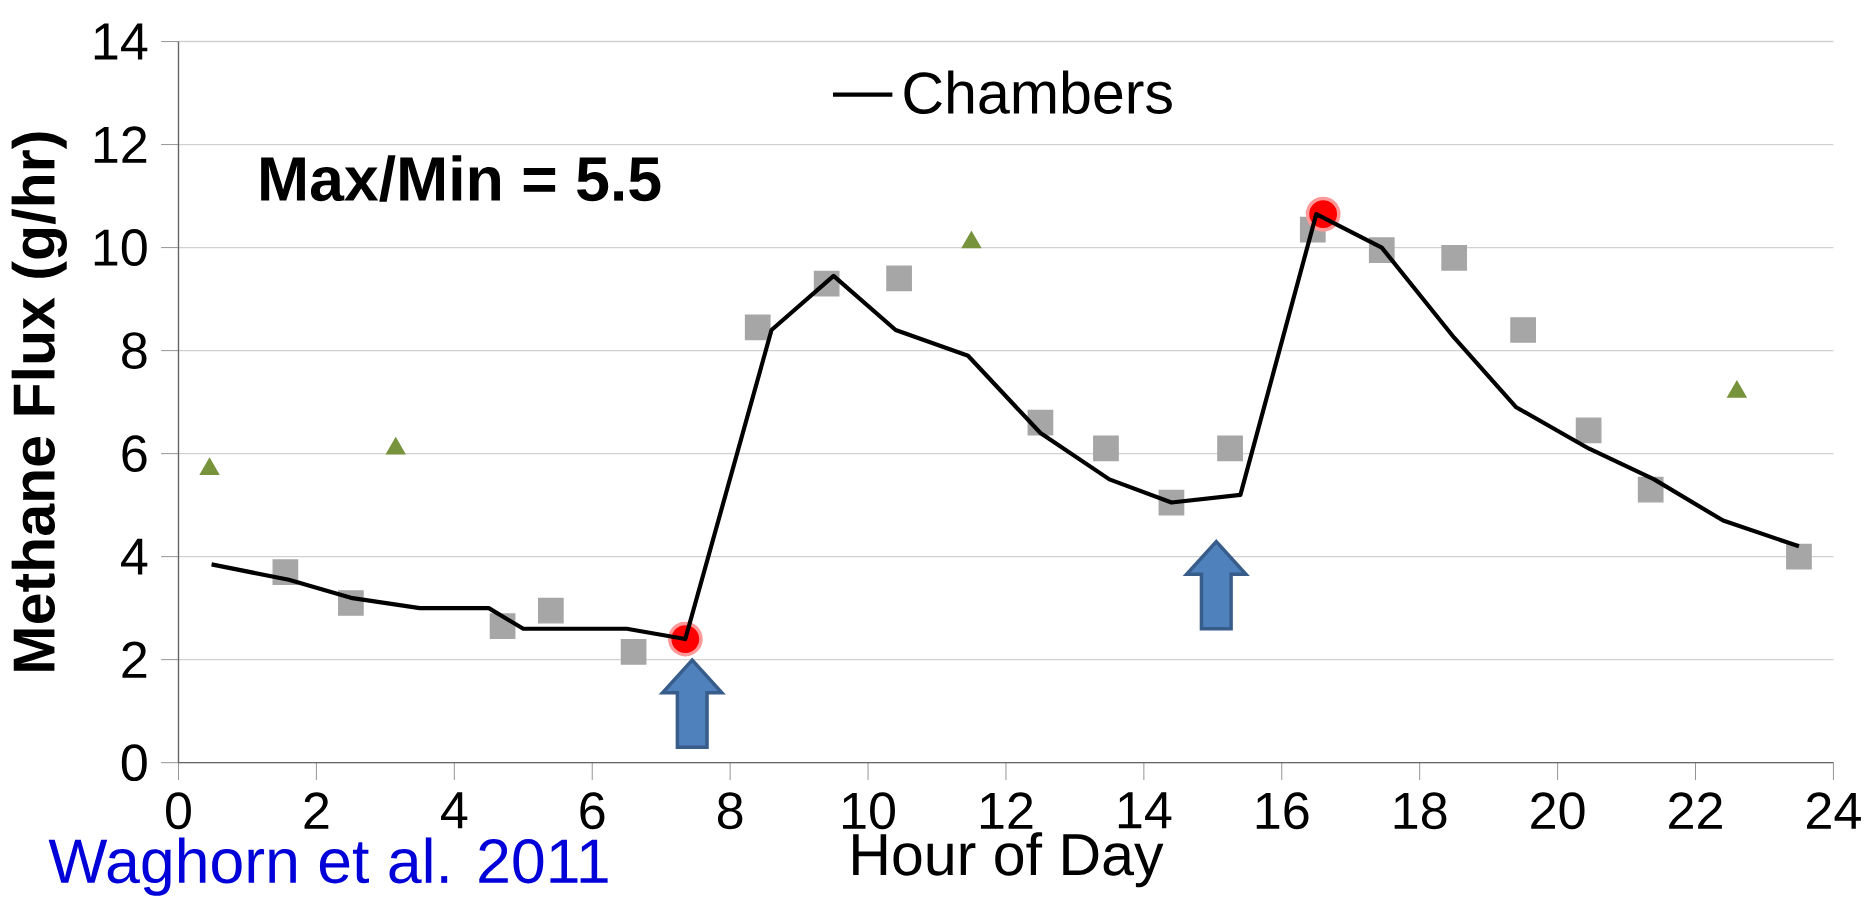 This screenshot has width=1874, height=910. I want to click on y-axis-title: Methane Flux (g/hr), so click(39, 401).